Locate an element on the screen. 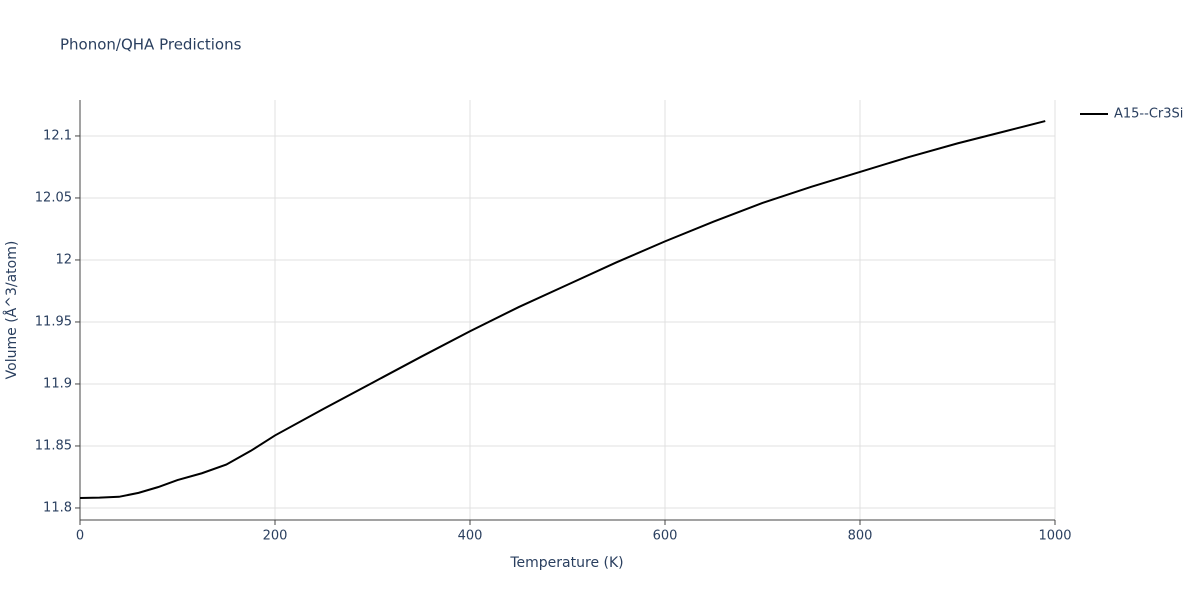 The image size is (1200, 604). legend-label: A15--Cr3Si is located at coordinates (1148, 114).